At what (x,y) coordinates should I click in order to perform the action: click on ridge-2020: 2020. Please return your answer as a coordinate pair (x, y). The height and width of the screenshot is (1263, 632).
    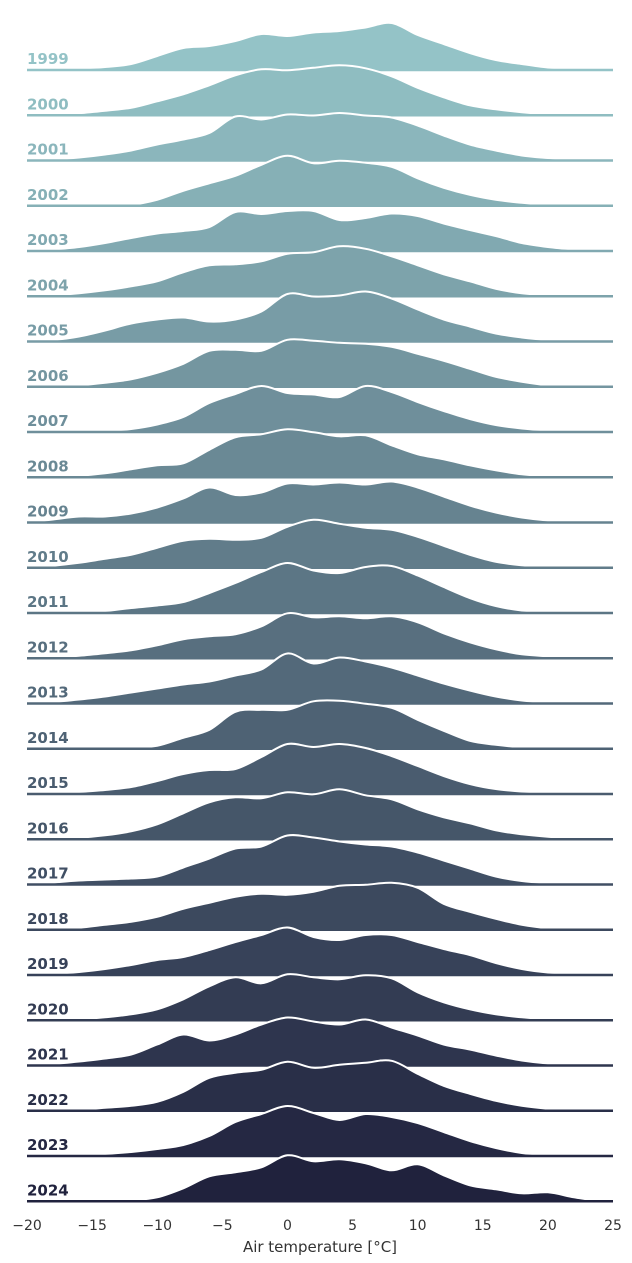
    Looking at the image, I should click on (319, 997).